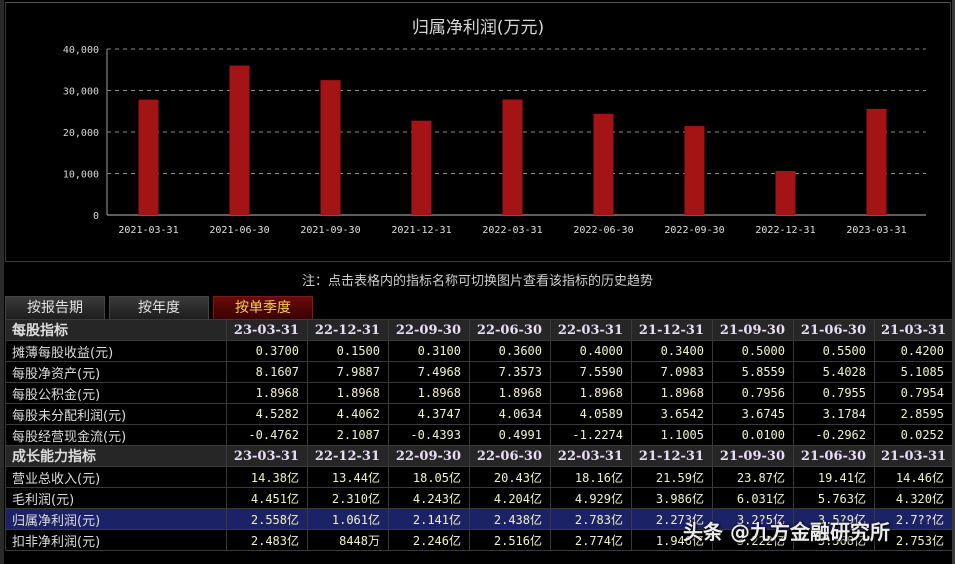 This screenshot has width=955, height=564. Describe the element at coordinates (913, 393) in the screenshot. I see `indicator-value: 0.7954` at that location.